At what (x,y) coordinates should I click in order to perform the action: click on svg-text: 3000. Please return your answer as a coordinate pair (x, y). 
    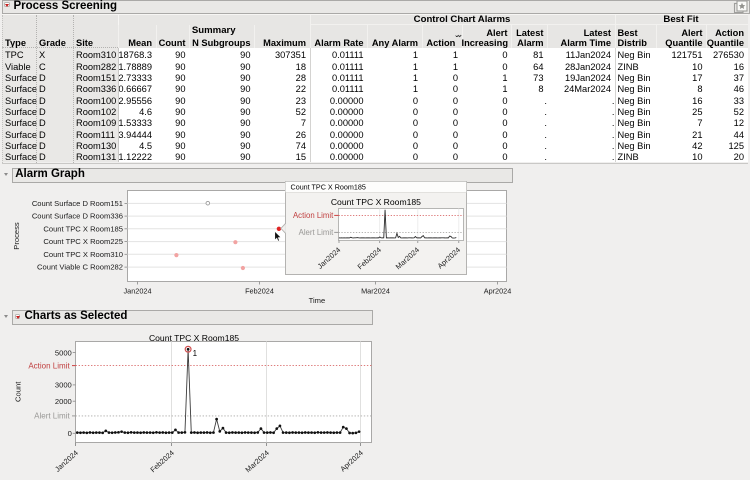
    Looking at the image, I should click on (63, 385).